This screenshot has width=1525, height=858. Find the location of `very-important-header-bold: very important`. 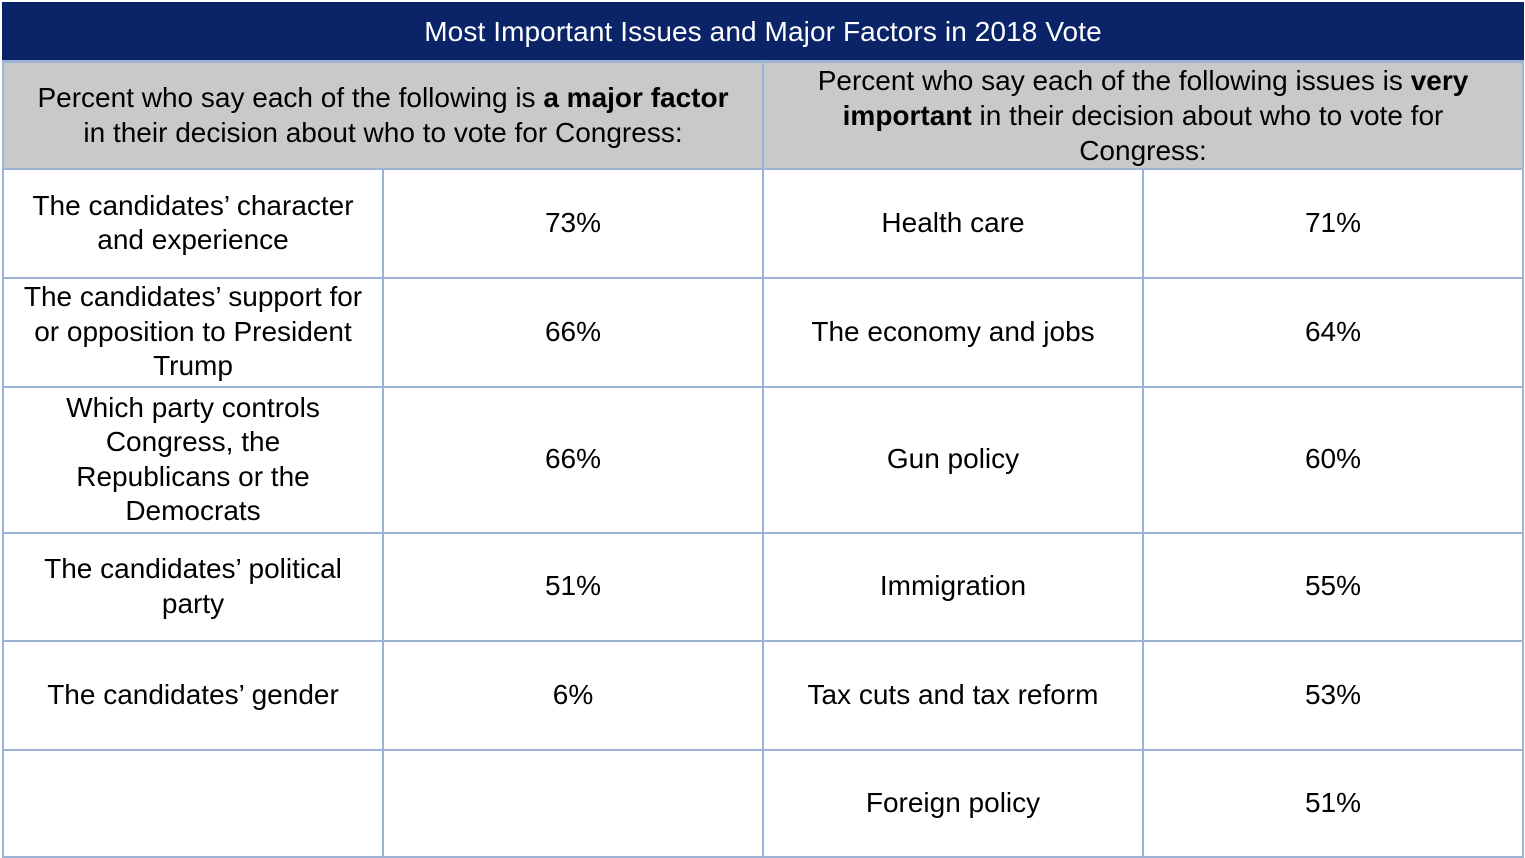

very-important-header-bold: very important is located at coordinates (1155, 97).